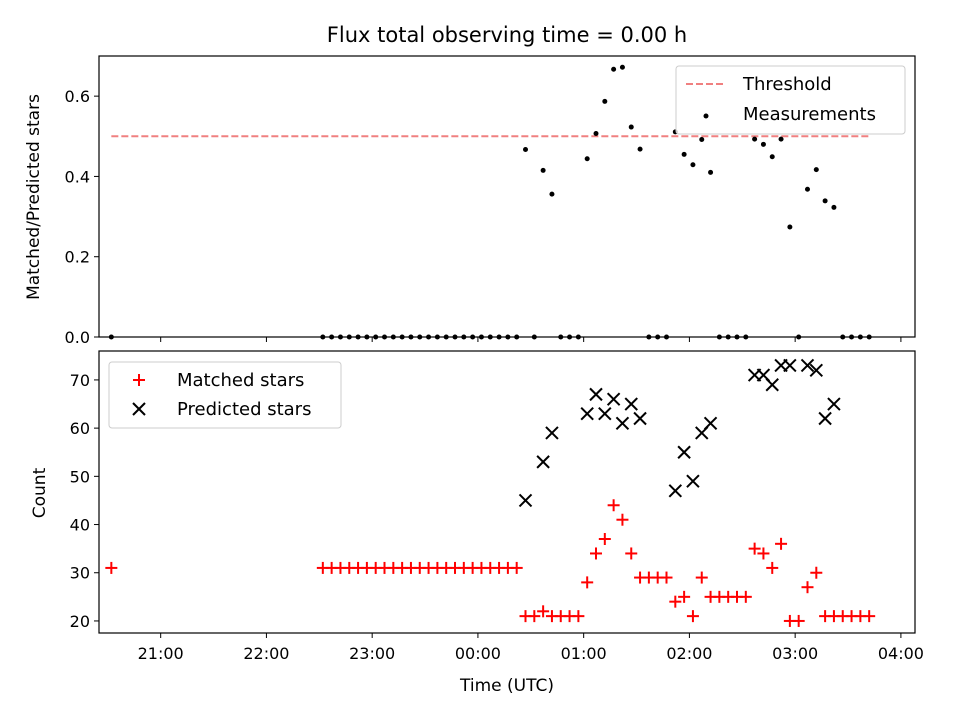 The image size is (960, 720). I want to click on matched-stars-series, so click(490, 563).